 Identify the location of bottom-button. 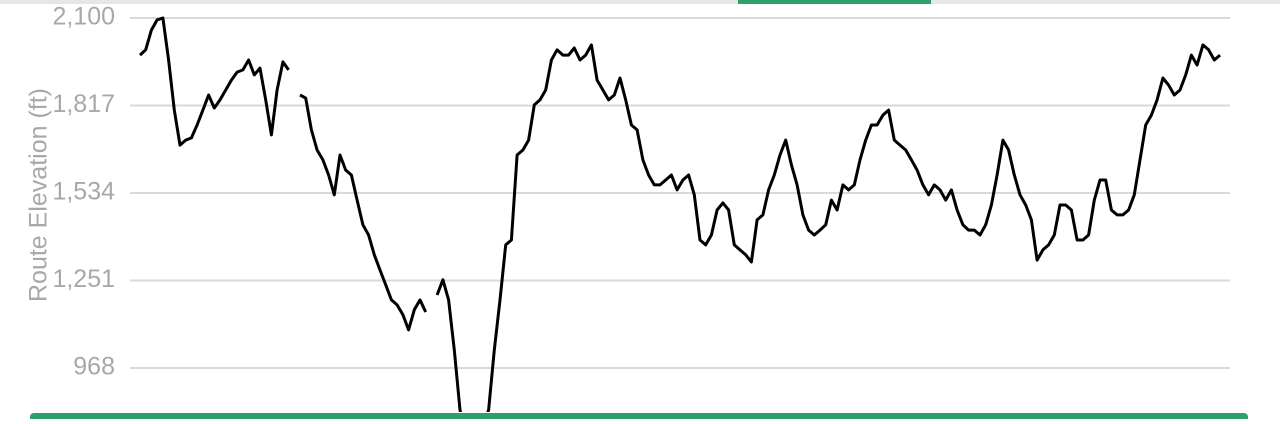
(639, 418).